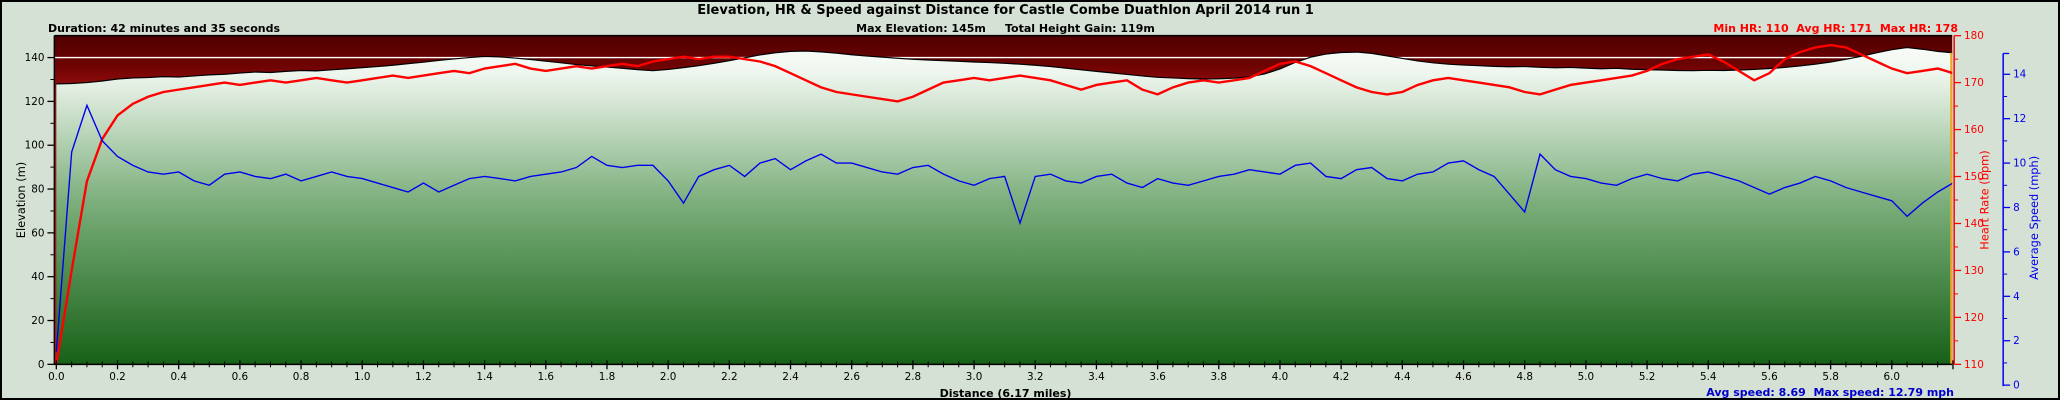 This screenshot has width=2060, height=400. I want to click on svg-text: 2.6, so click(851, 377).